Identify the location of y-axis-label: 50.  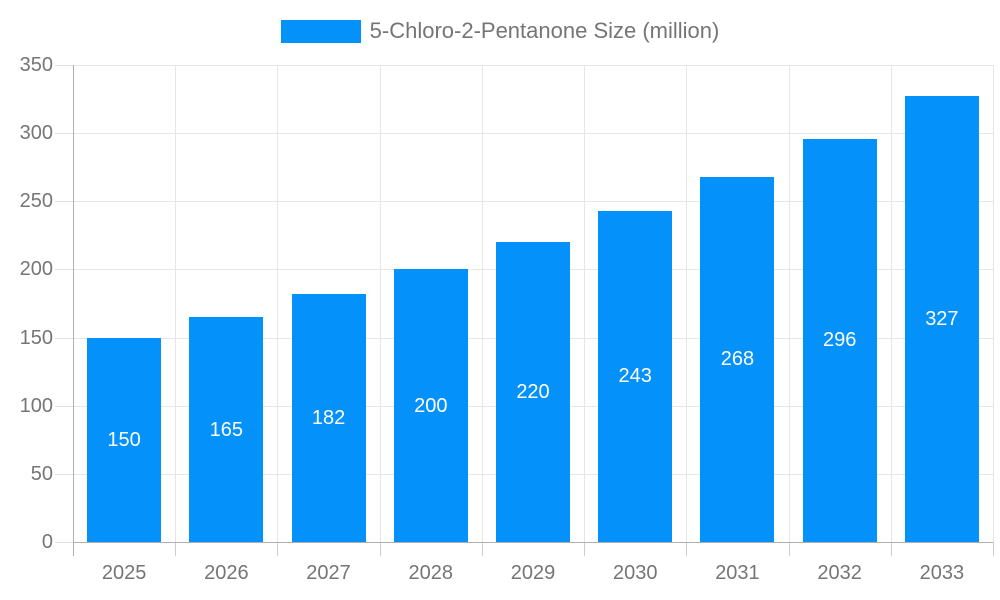
(41, 473).